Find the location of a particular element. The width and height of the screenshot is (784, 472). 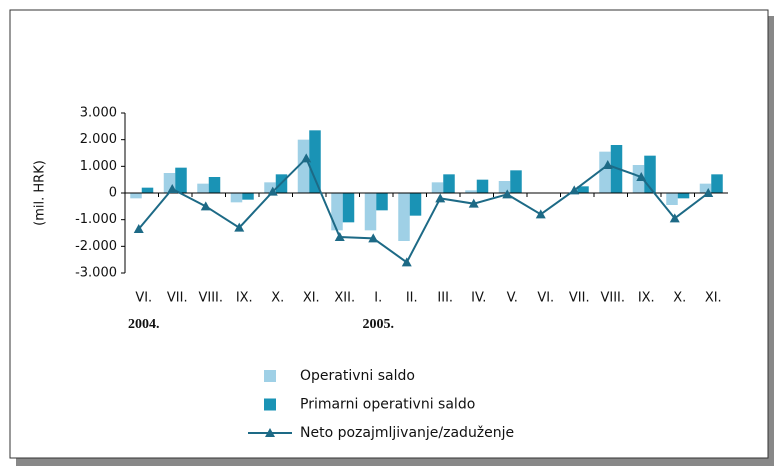

x-tick-label: I. is located at coordinates (378, 298).